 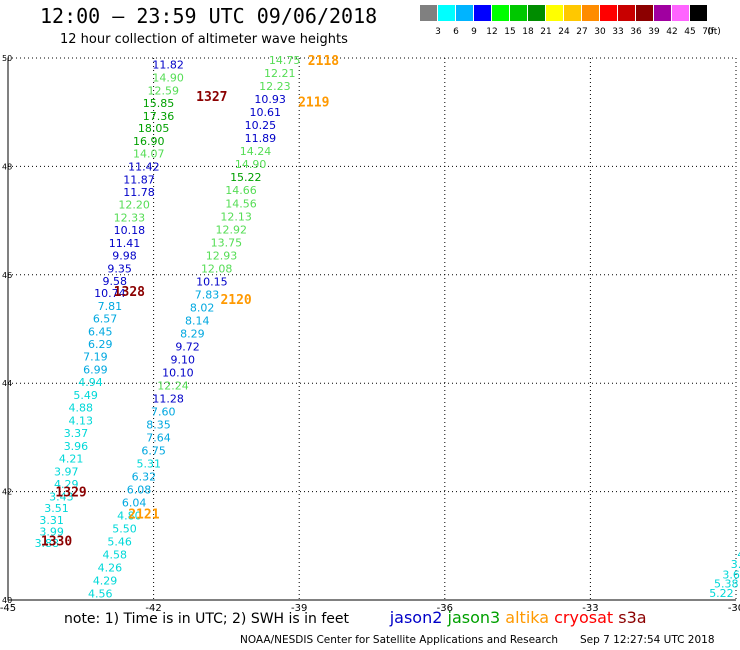 What do you see at coordinates (726, 584) in the screenshot?
I see `wave-height-label: 5.38` at bounding box center [726, 584].